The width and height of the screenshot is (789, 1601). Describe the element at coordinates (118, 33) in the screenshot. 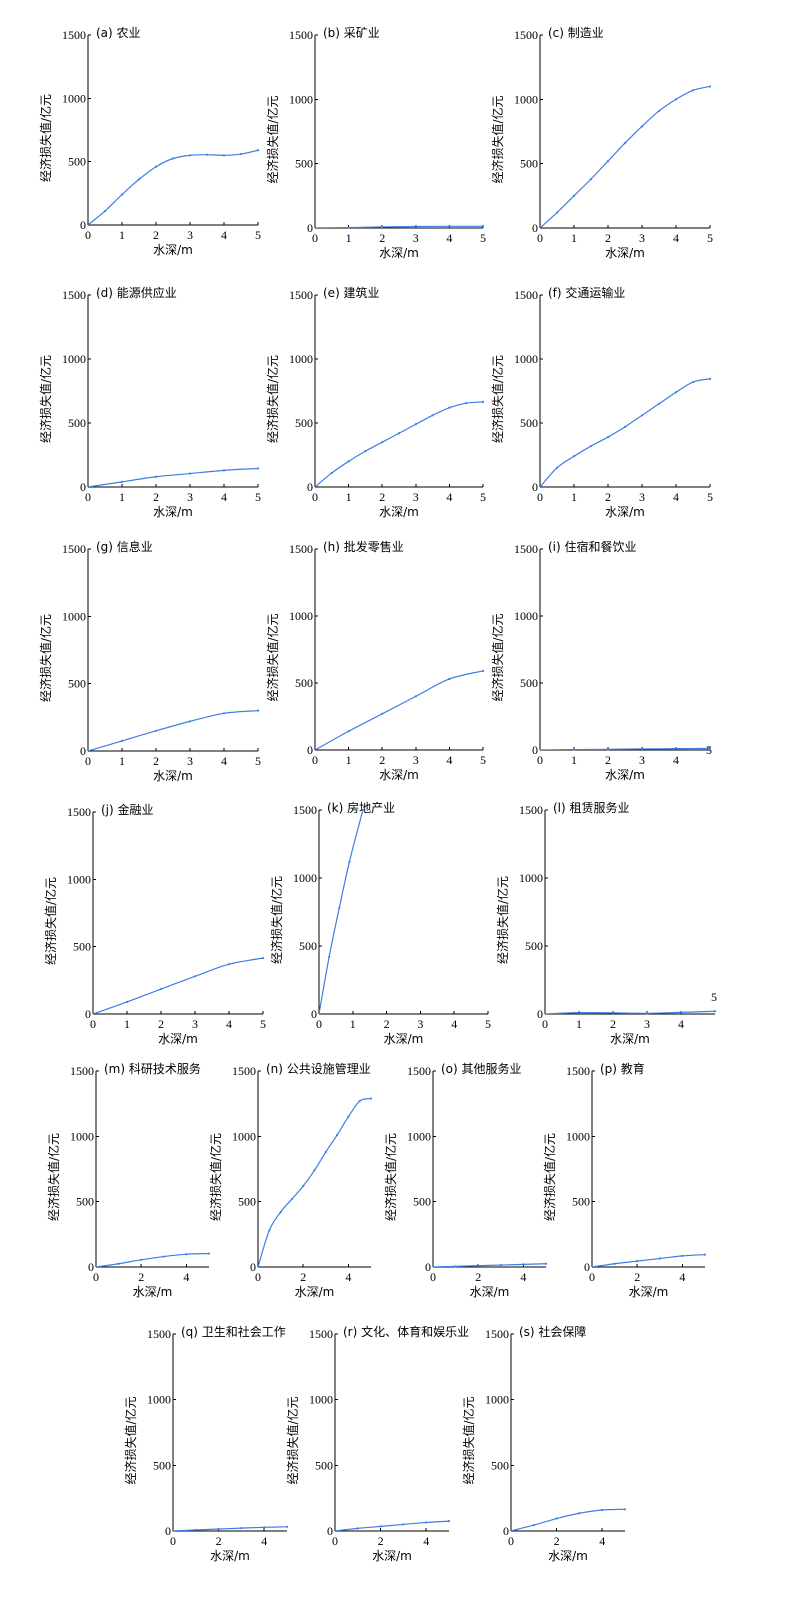

I see `panel-title: (a) 农业` at that location.